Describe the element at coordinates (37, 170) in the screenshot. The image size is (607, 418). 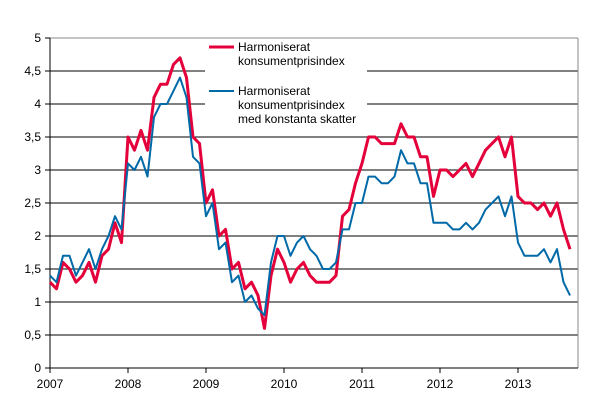
I see `y-tick-label: 3` at that location.